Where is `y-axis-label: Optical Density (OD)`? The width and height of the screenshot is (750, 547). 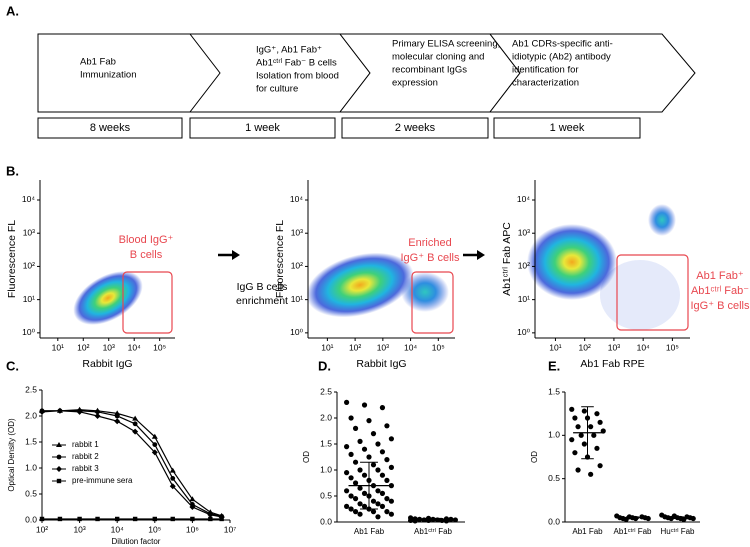
y-axis-label: Optical Density (OD) is located at coordinates (11, 455).